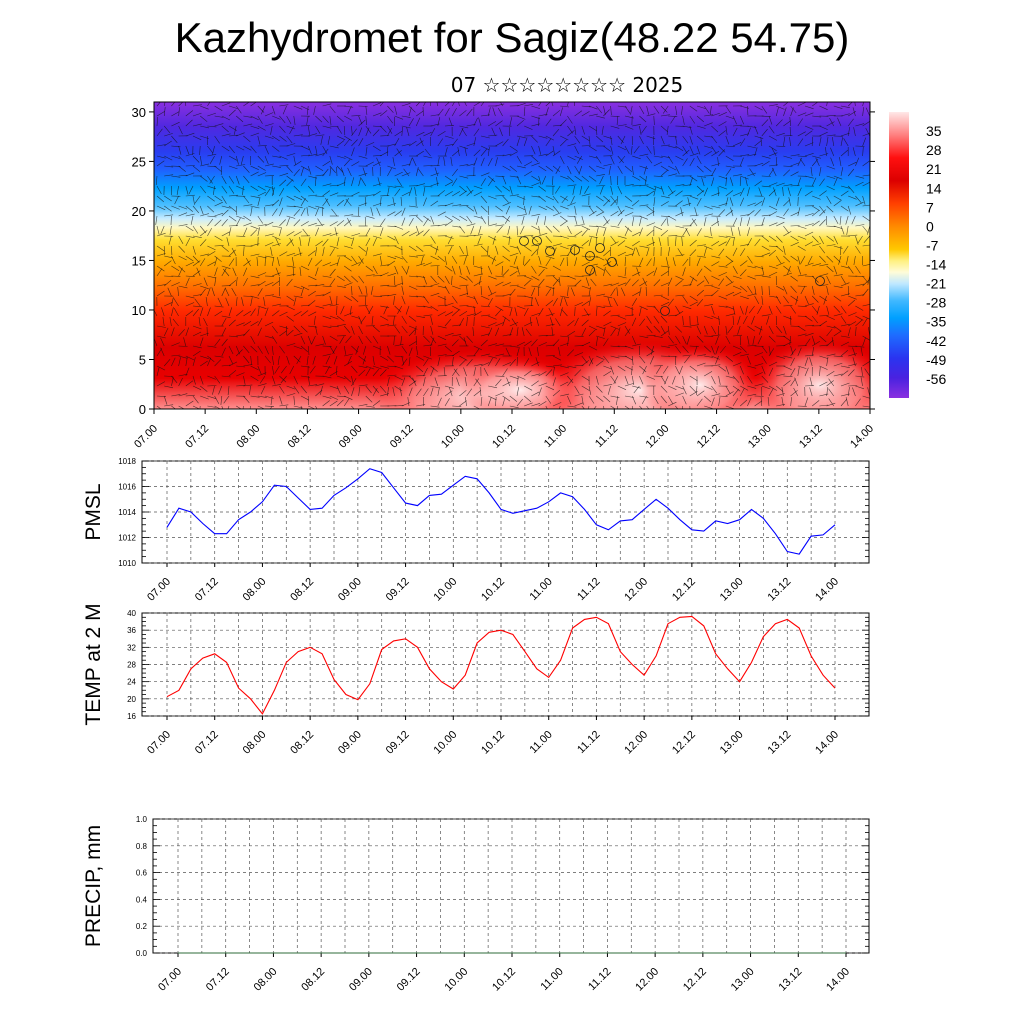 Image resolution: width=1024 pixels, height=1024 pixels. Describe the element at coordinates (402, 437) in the screenshot. I see `x-tick-label: 09.12` at that location.